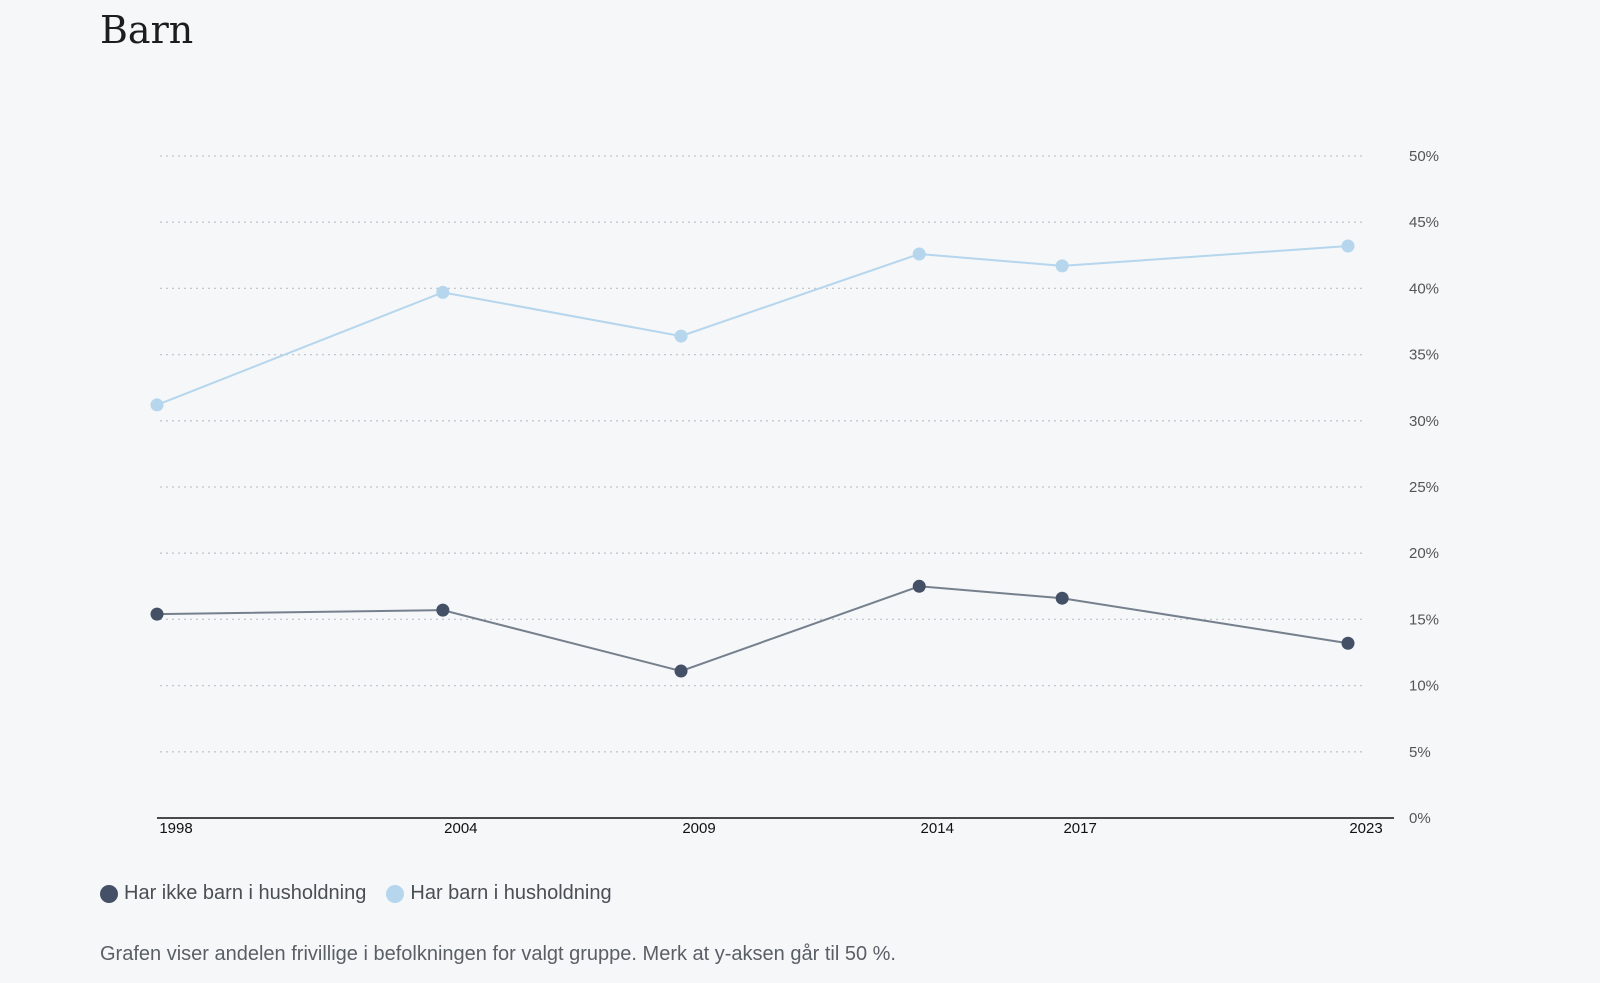  What do you see at coordinates (1424, 686) in the screenshot?
I see `y-tick-label: 10%` at bounding box center [1424, 686].